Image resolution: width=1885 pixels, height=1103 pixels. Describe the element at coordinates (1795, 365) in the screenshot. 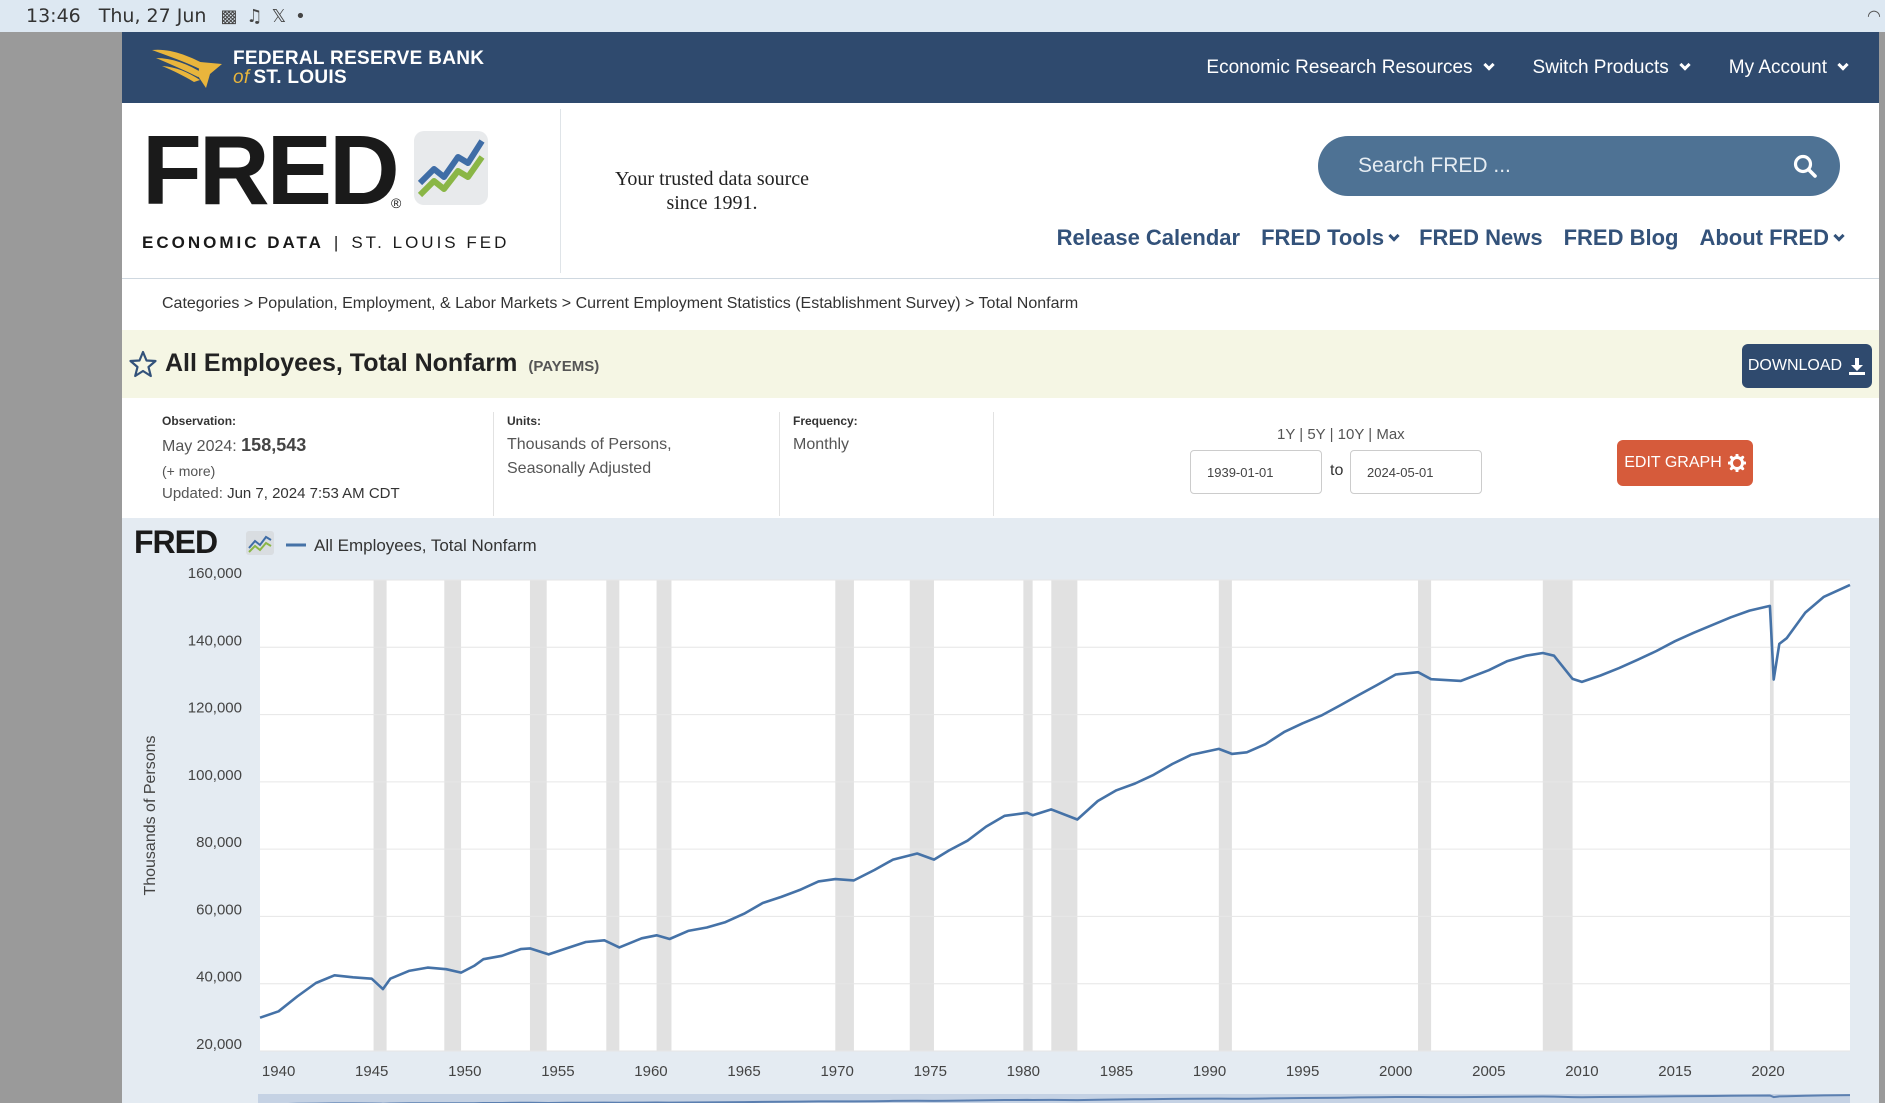

I see `download-label: DOWNLOAD` at that location.